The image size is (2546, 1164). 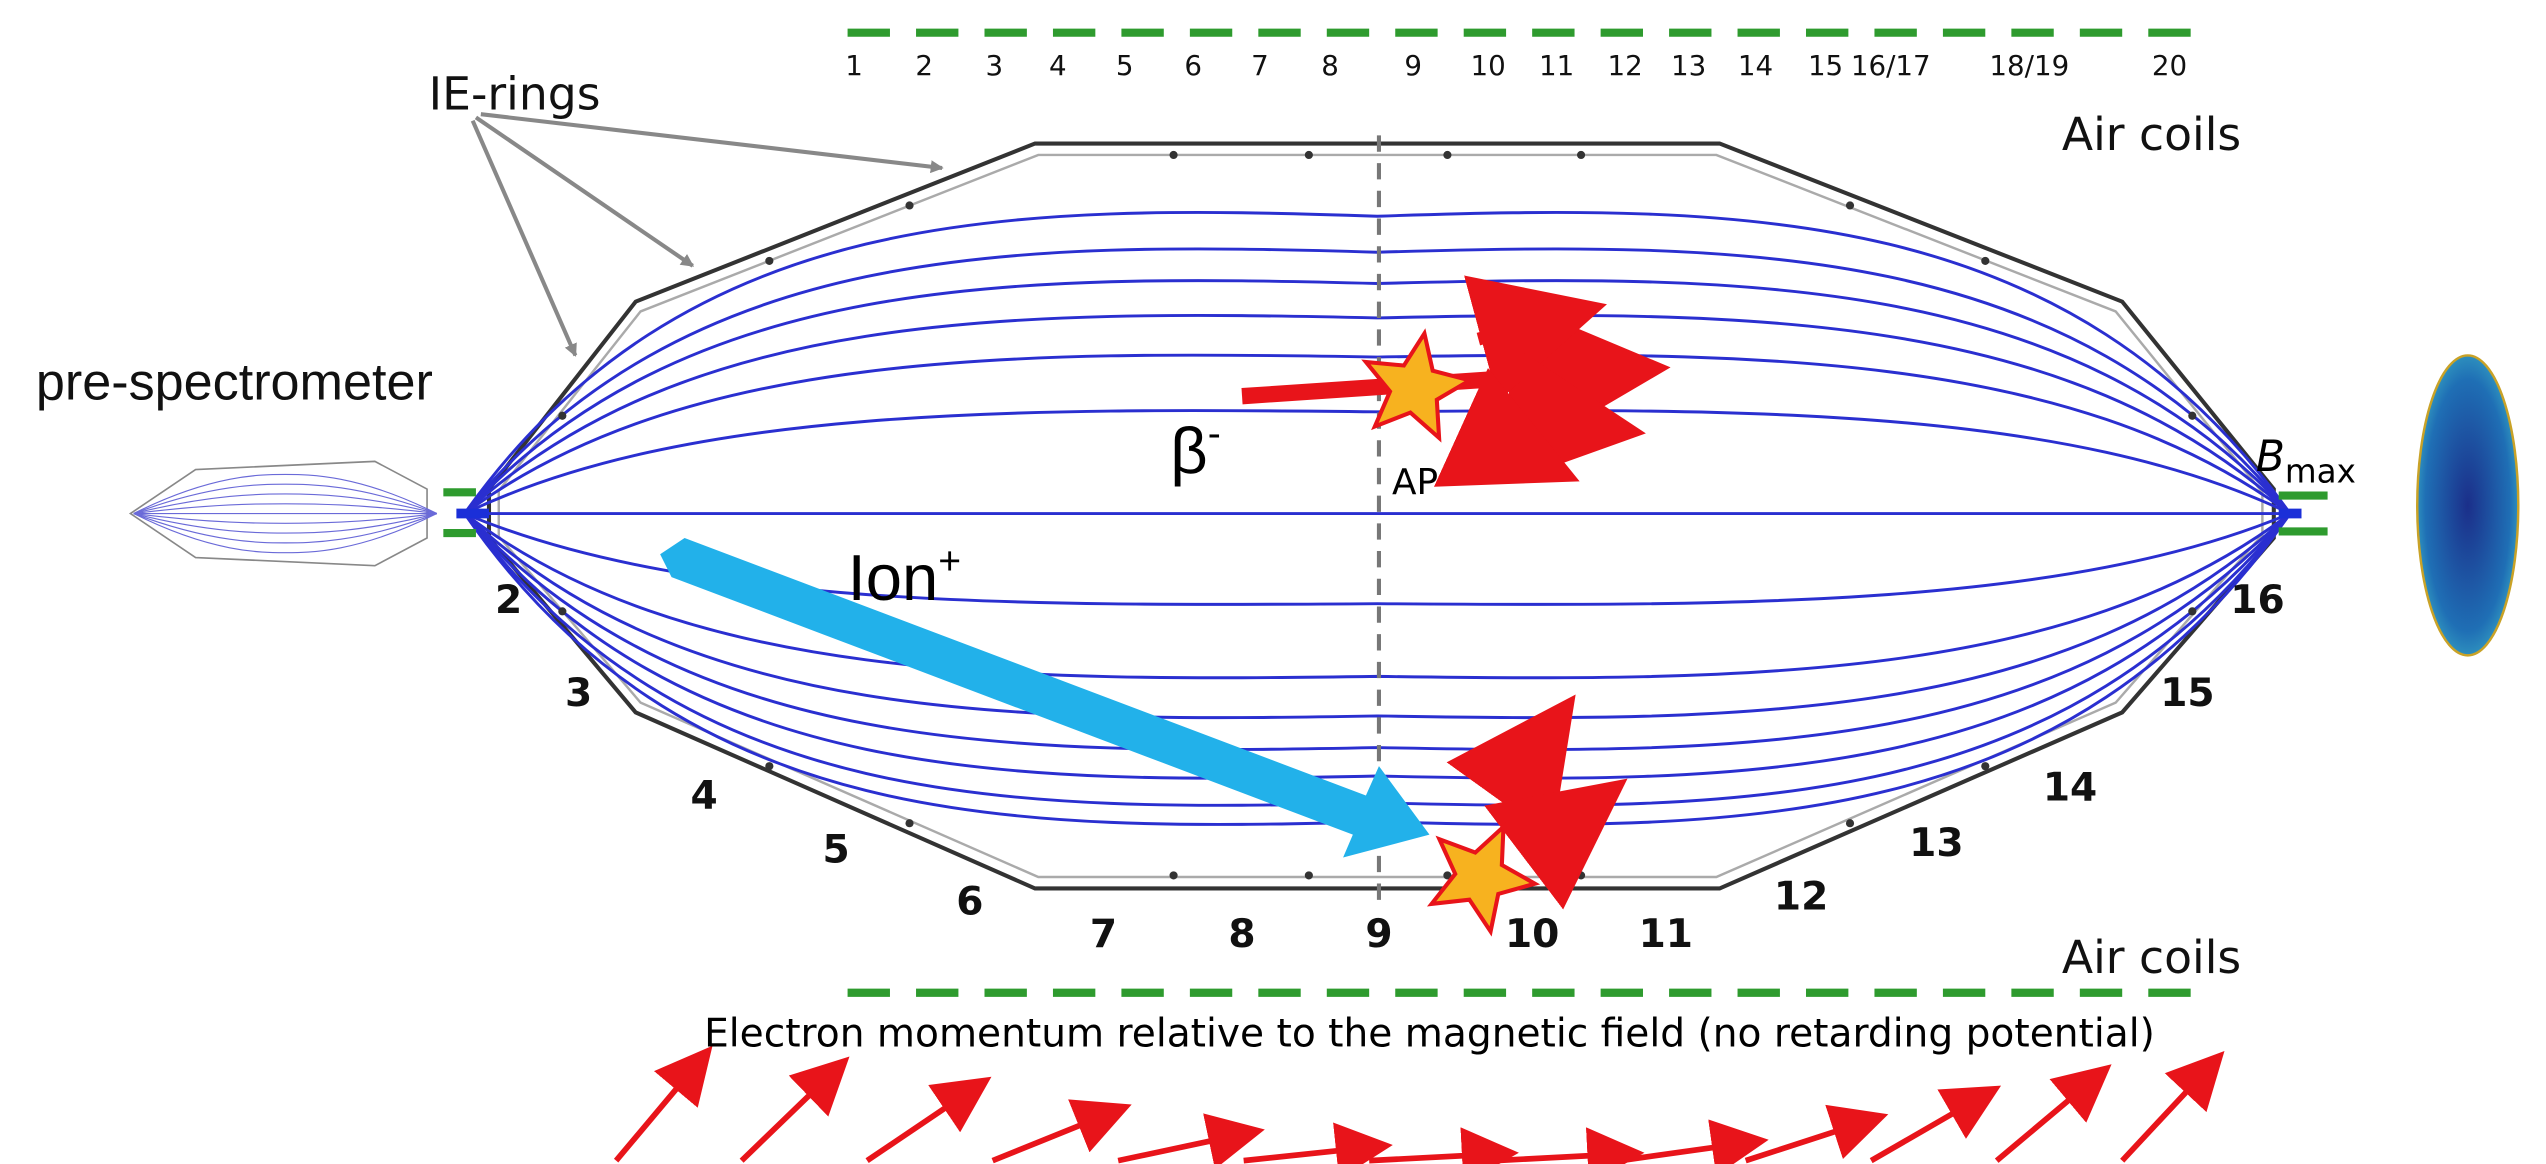 I want to click on ie-rings-label: IE-rings, so click(x=515, y=93).